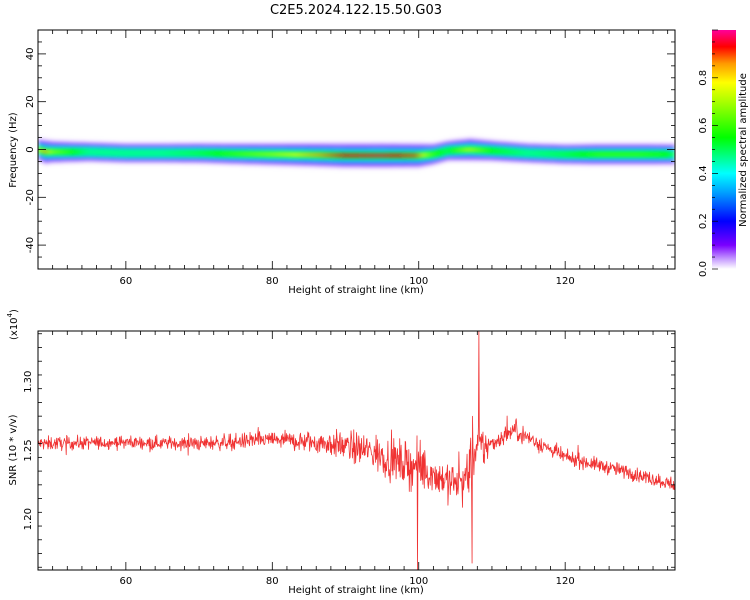 The width and height of the screenshot is (750, 600). Describe the element at coordinates (272, 581) in the screenshot. I see `snr-x-tick-label: 80` at that location.